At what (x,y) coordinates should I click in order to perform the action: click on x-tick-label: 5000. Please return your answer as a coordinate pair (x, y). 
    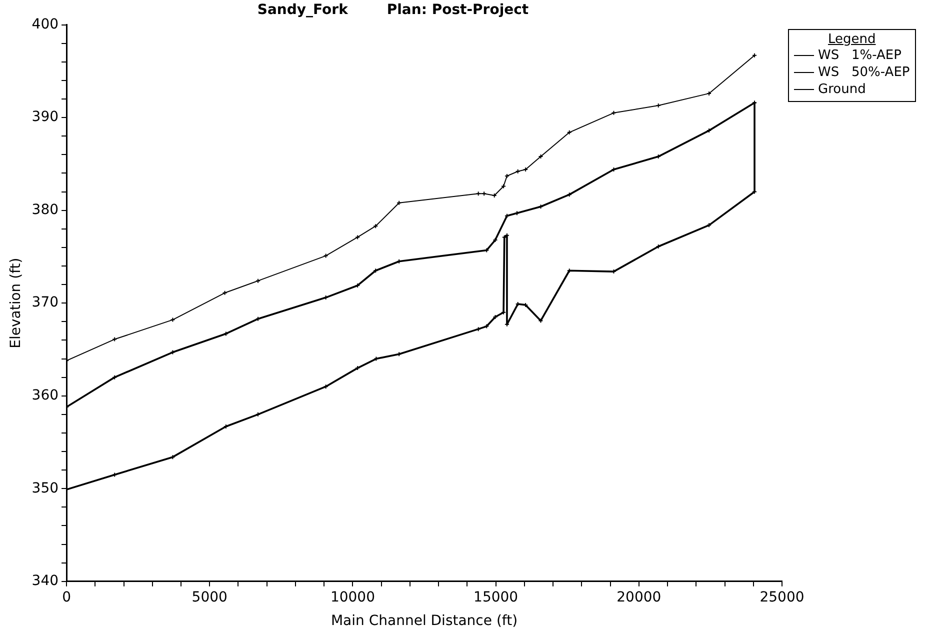
    Looking at the image, I should click on (210, 597).